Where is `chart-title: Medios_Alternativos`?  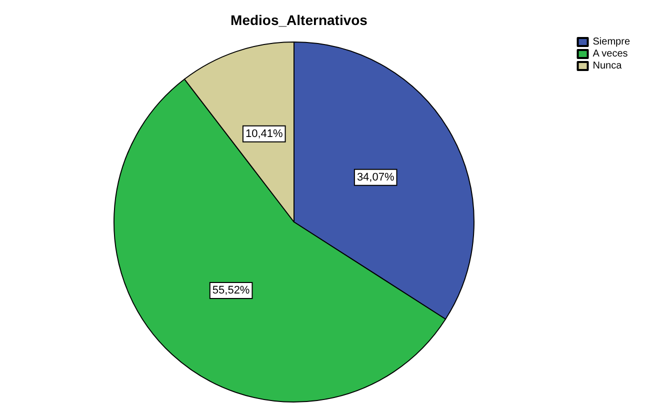 chart-title: Medios_Alternativos is located at coordinates (299, 20).